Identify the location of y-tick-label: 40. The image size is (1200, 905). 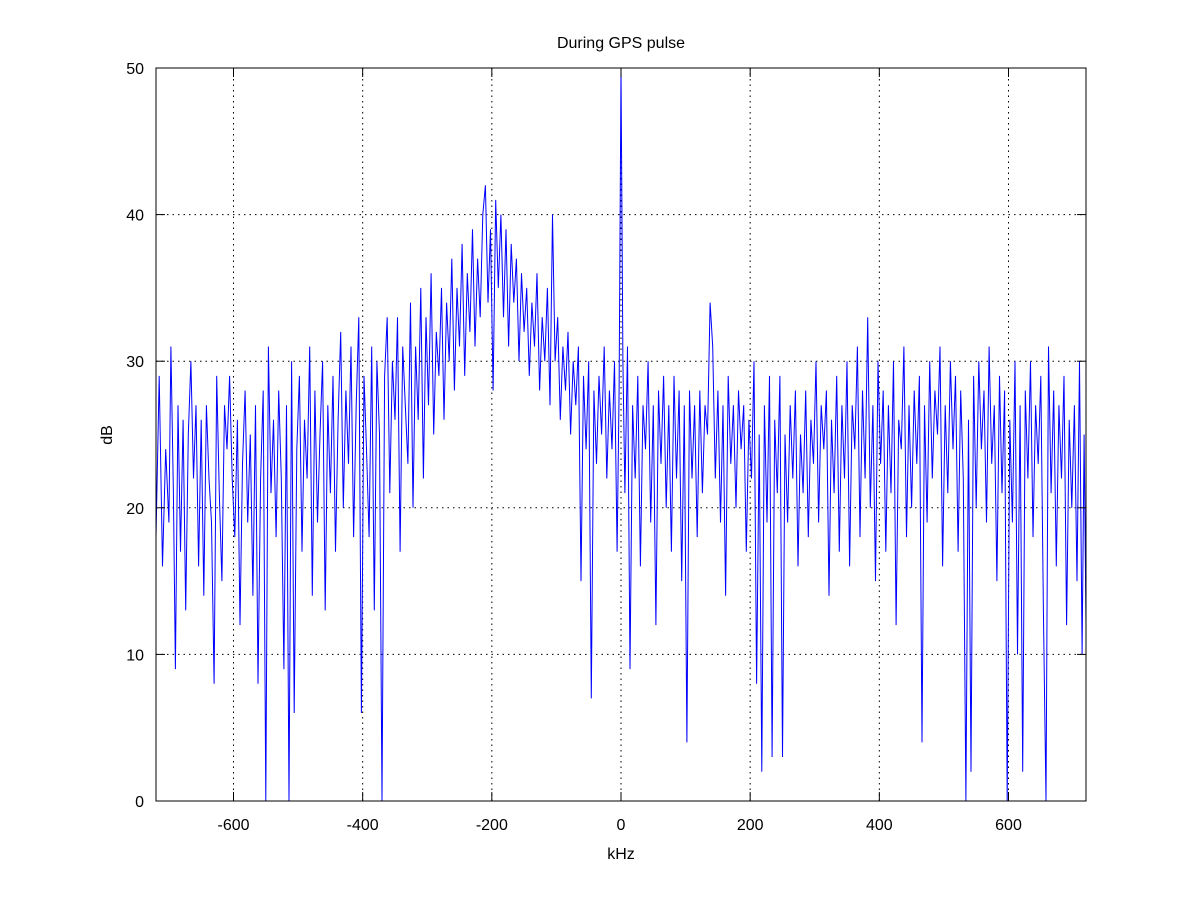
(135, 216).